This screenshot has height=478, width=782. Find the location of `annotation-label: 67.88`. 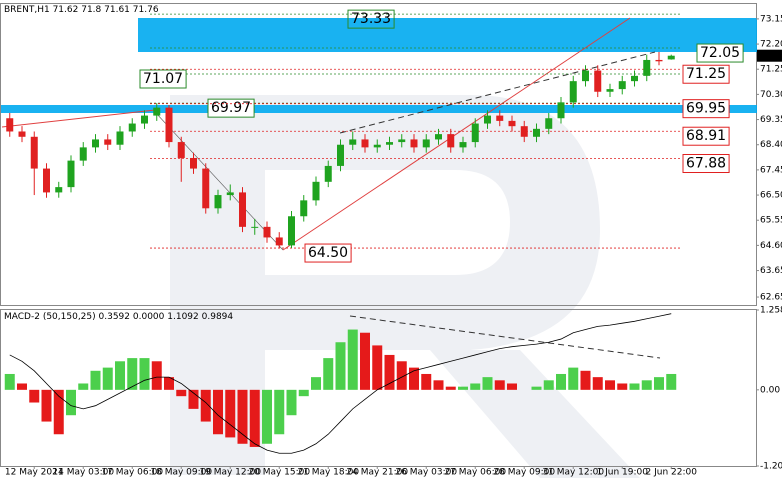

annotation-label: 67.88 is located at coordinates (706, 164).